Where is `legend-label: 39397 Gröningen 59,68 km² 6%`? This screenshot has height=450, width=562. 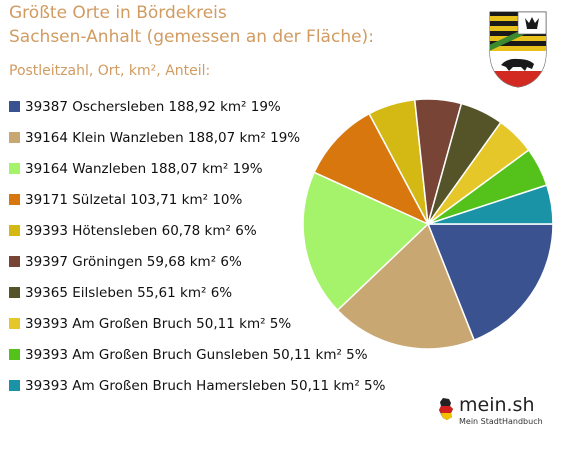 legend-label: 39397 Gröningen 59,68 km² 6% is located at coordinates (133, 261).